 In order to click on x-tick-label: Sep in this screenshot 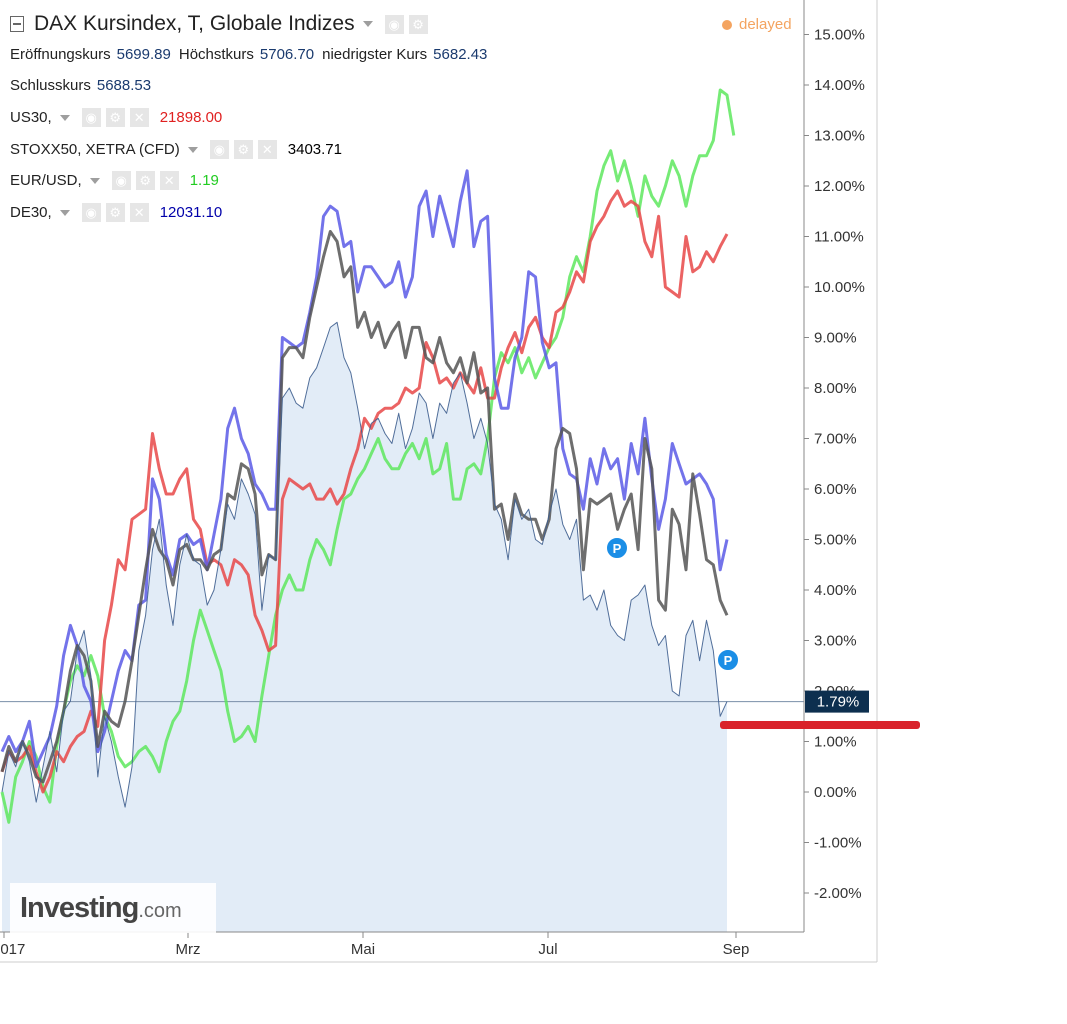, I will do `click(736, 949)`.